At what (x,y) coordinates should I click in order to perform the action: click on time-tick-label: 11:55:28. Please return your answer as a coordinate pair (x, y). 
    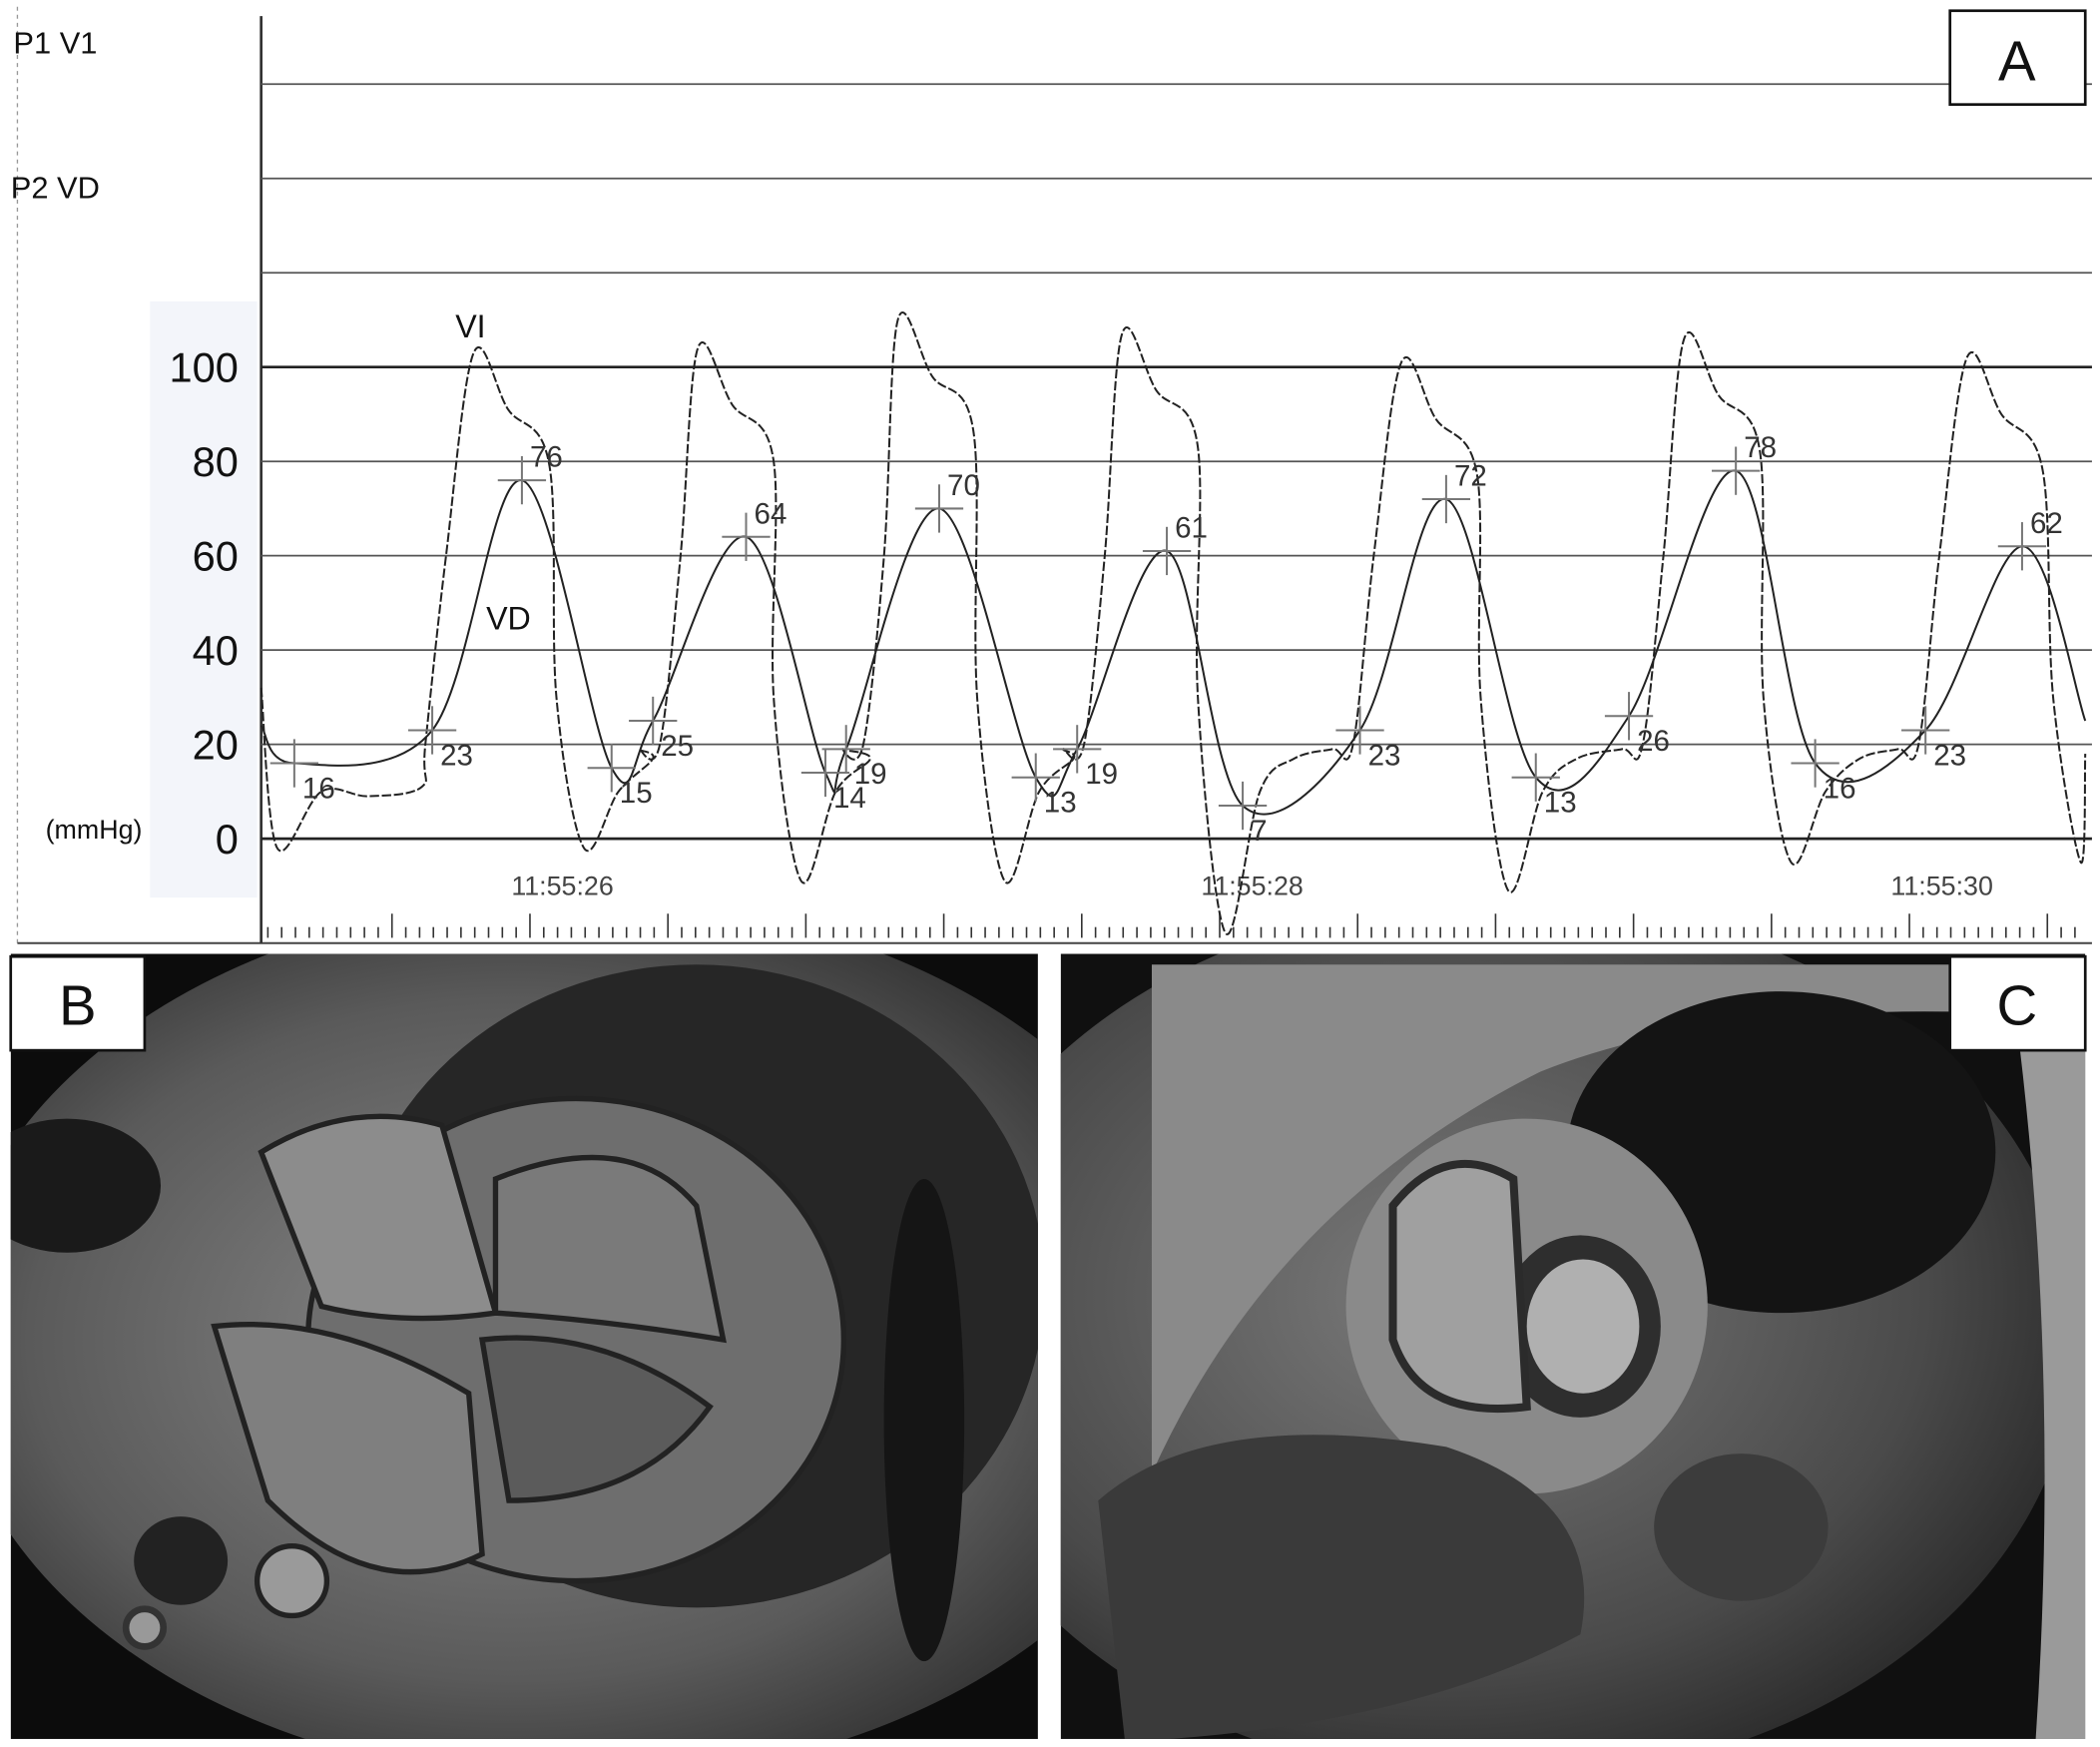
    Looking at the image, I should click on (1252, 886).